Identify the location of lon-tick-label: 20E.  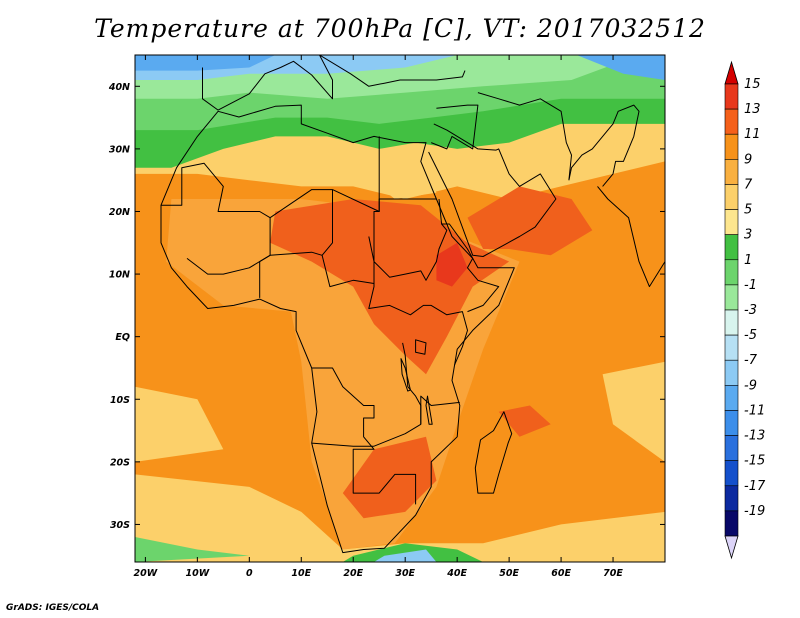
(353, 573).